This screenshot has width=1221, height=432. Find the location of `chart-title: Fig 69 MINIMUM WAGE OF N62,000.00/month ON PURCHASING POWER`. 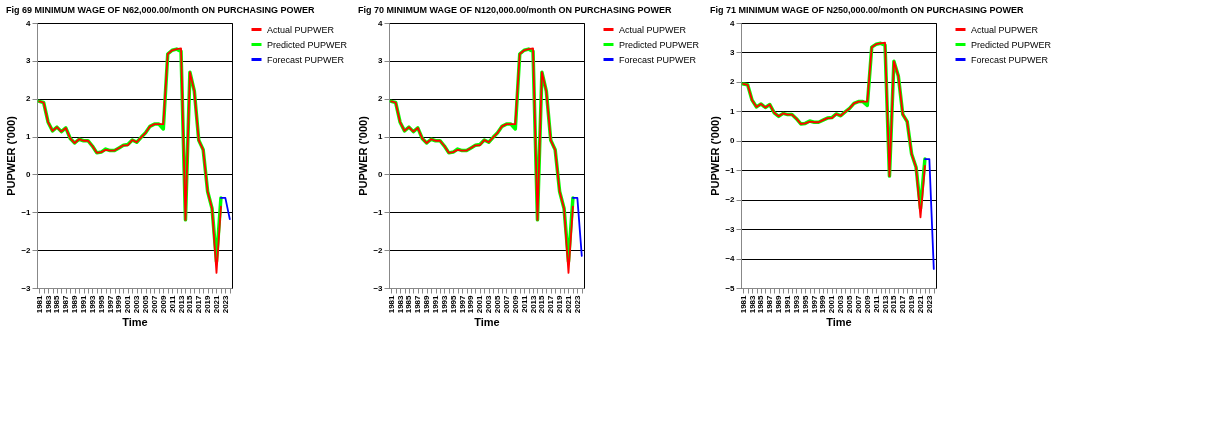

chart-title: Fig 69 MINIMUM WAGE OF N62,000.00/month ON PURCHASING POWER is located at coordinates (160, 10).